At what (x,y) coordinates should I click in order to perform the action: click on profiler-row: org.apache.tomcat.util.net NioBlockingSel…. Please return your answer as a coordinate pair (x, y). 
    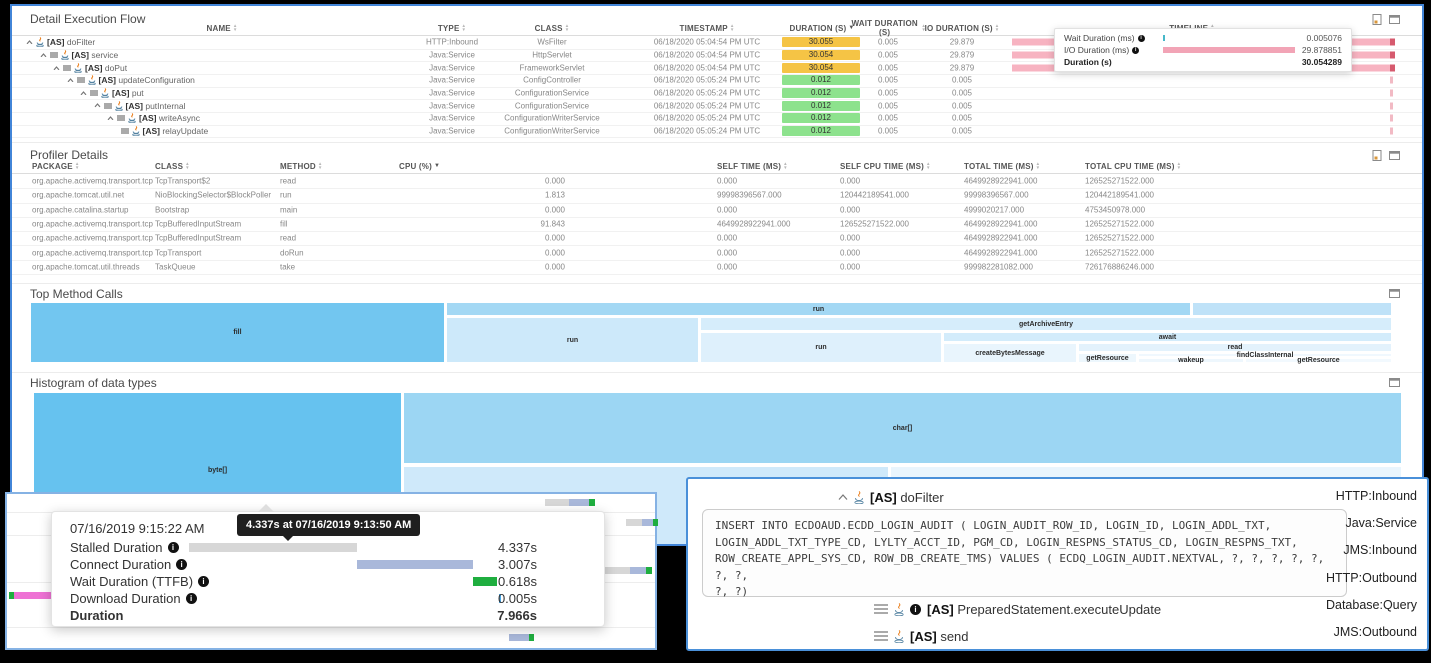
    Looking at the image, I should click on (717, 196).